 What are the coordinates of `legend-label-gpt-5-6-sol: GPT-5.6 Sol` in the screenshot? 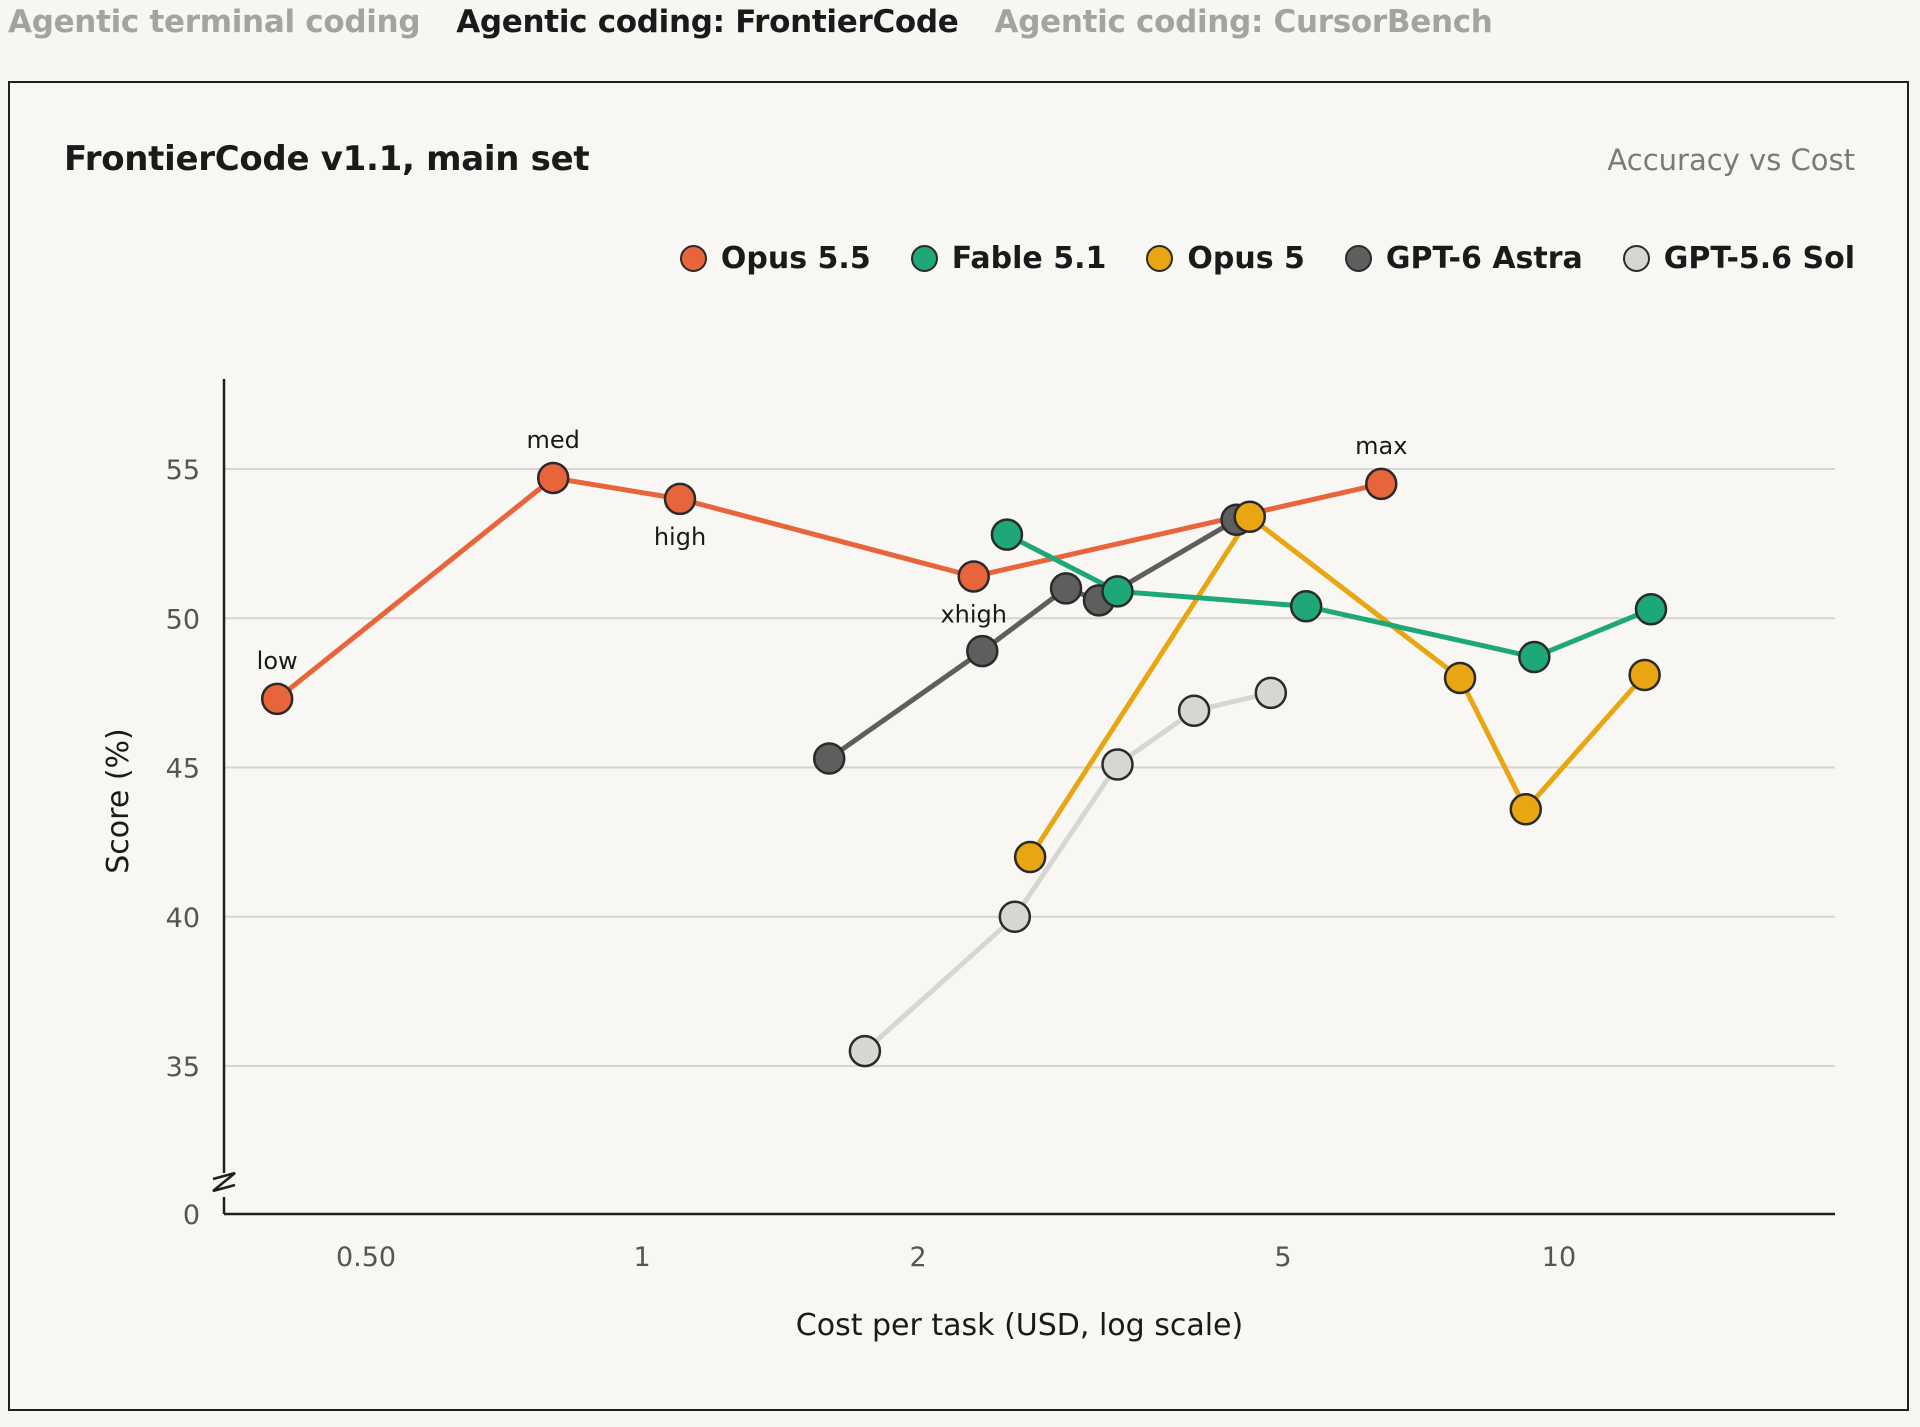 It's located at (1759, 258).